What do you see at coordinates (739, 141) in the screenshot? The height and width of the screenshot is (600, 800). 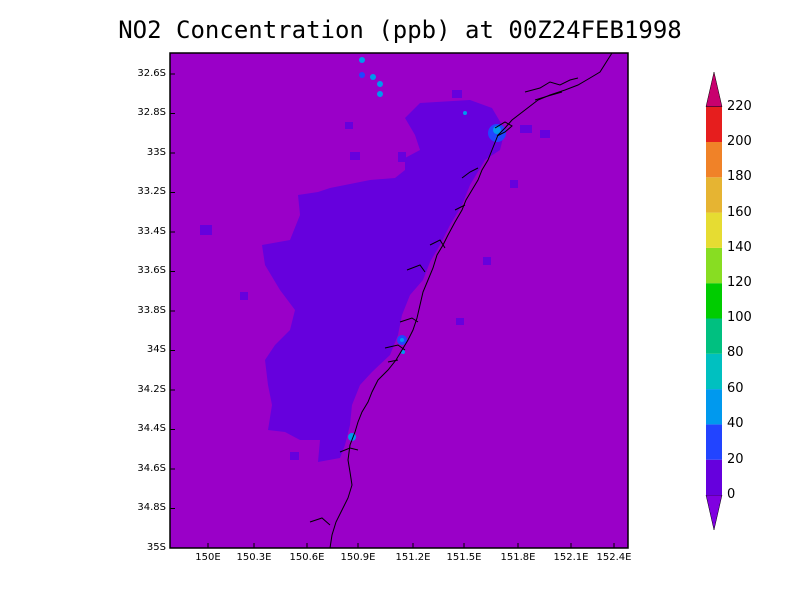 I see `colorbar-label: 200` at bounding box center [739, 141].